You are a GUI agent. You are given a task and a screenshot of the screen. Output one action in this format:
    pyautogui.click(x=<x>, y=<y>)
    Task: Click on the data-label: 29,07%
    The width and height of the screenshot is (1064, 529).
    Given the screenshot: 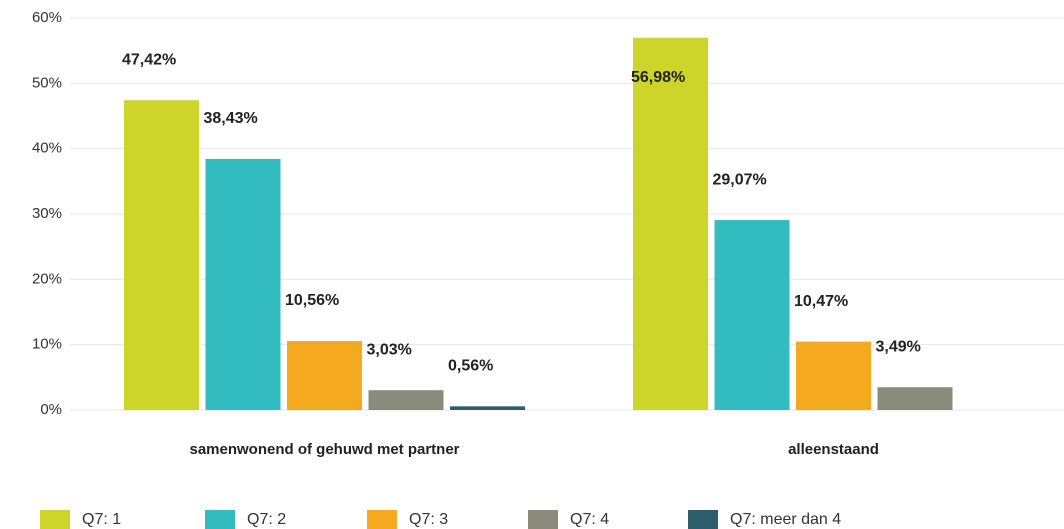 What is the action you would take?
    pyautogui.click(x=740, y=179)
    